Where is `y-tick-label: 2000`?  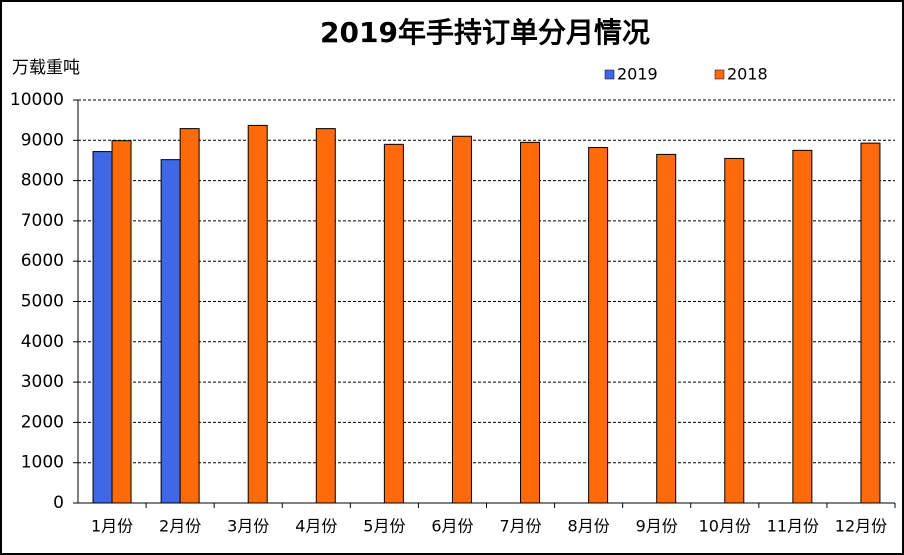 y-tick-label: 2000 is located at coordinates (42, 422).